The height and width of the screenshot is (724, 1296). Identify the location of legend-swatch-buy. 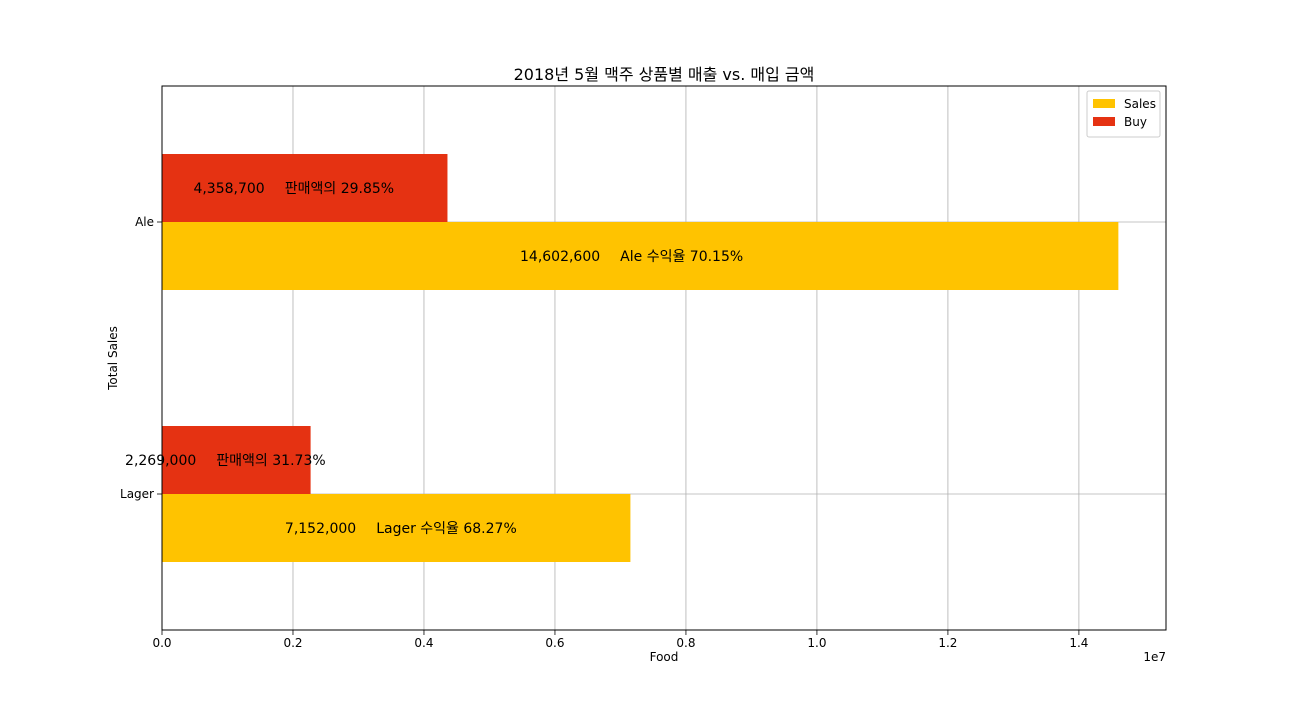
(1104, 121).